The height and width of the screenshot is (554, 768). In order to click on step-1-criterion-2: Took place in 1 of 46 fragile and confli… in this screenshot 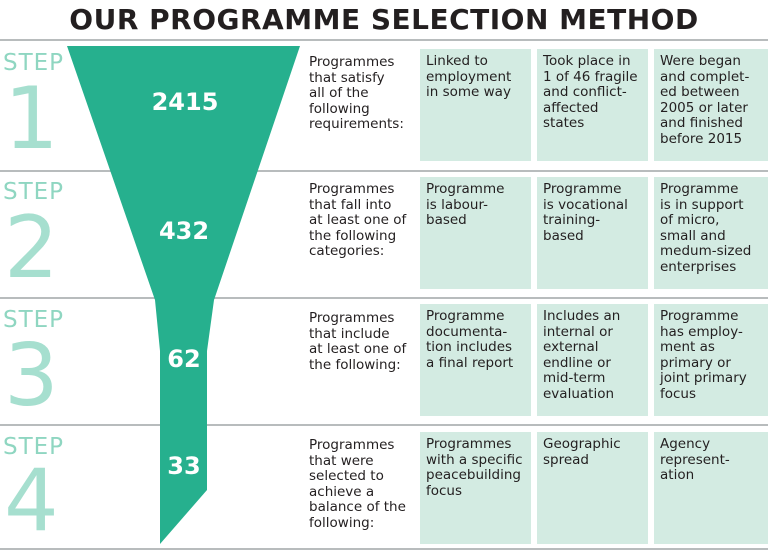, I will do `click(592, 105)`.